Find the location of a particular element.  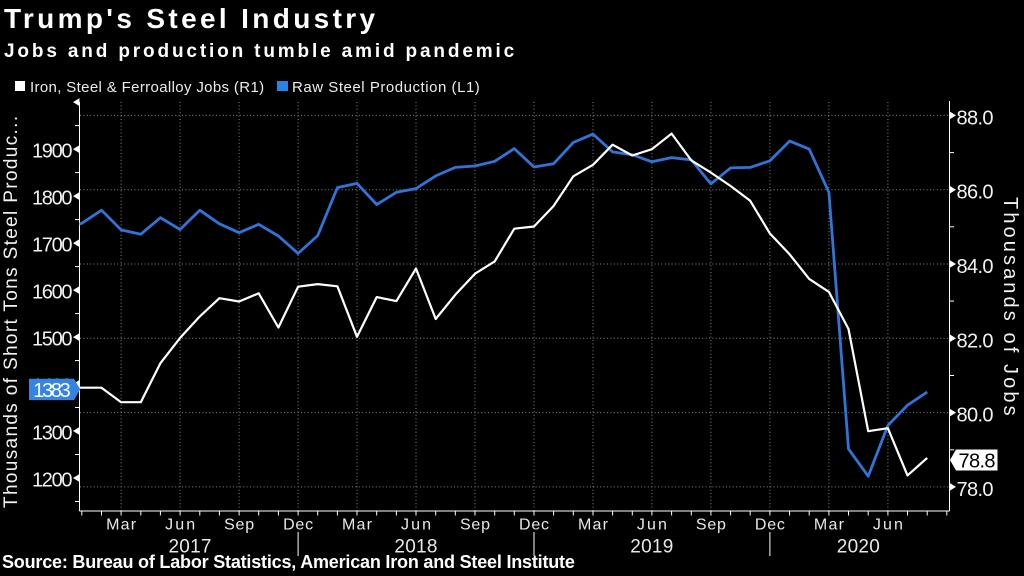

svg-text: 1900 is located at coordinates (52, 152).